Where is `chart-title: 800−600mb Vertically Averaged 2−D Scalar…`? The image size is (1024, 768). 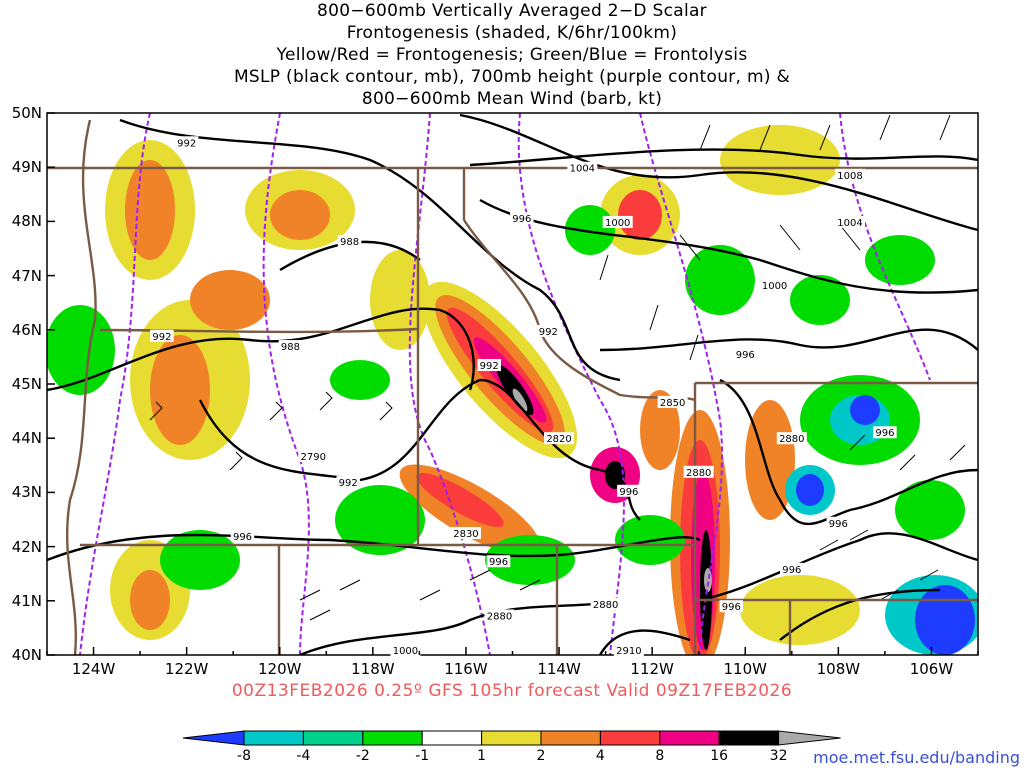 chart-title: 800−600mb Vertically Averaged 2−D Scalar… is located at coordinates (512, 55).